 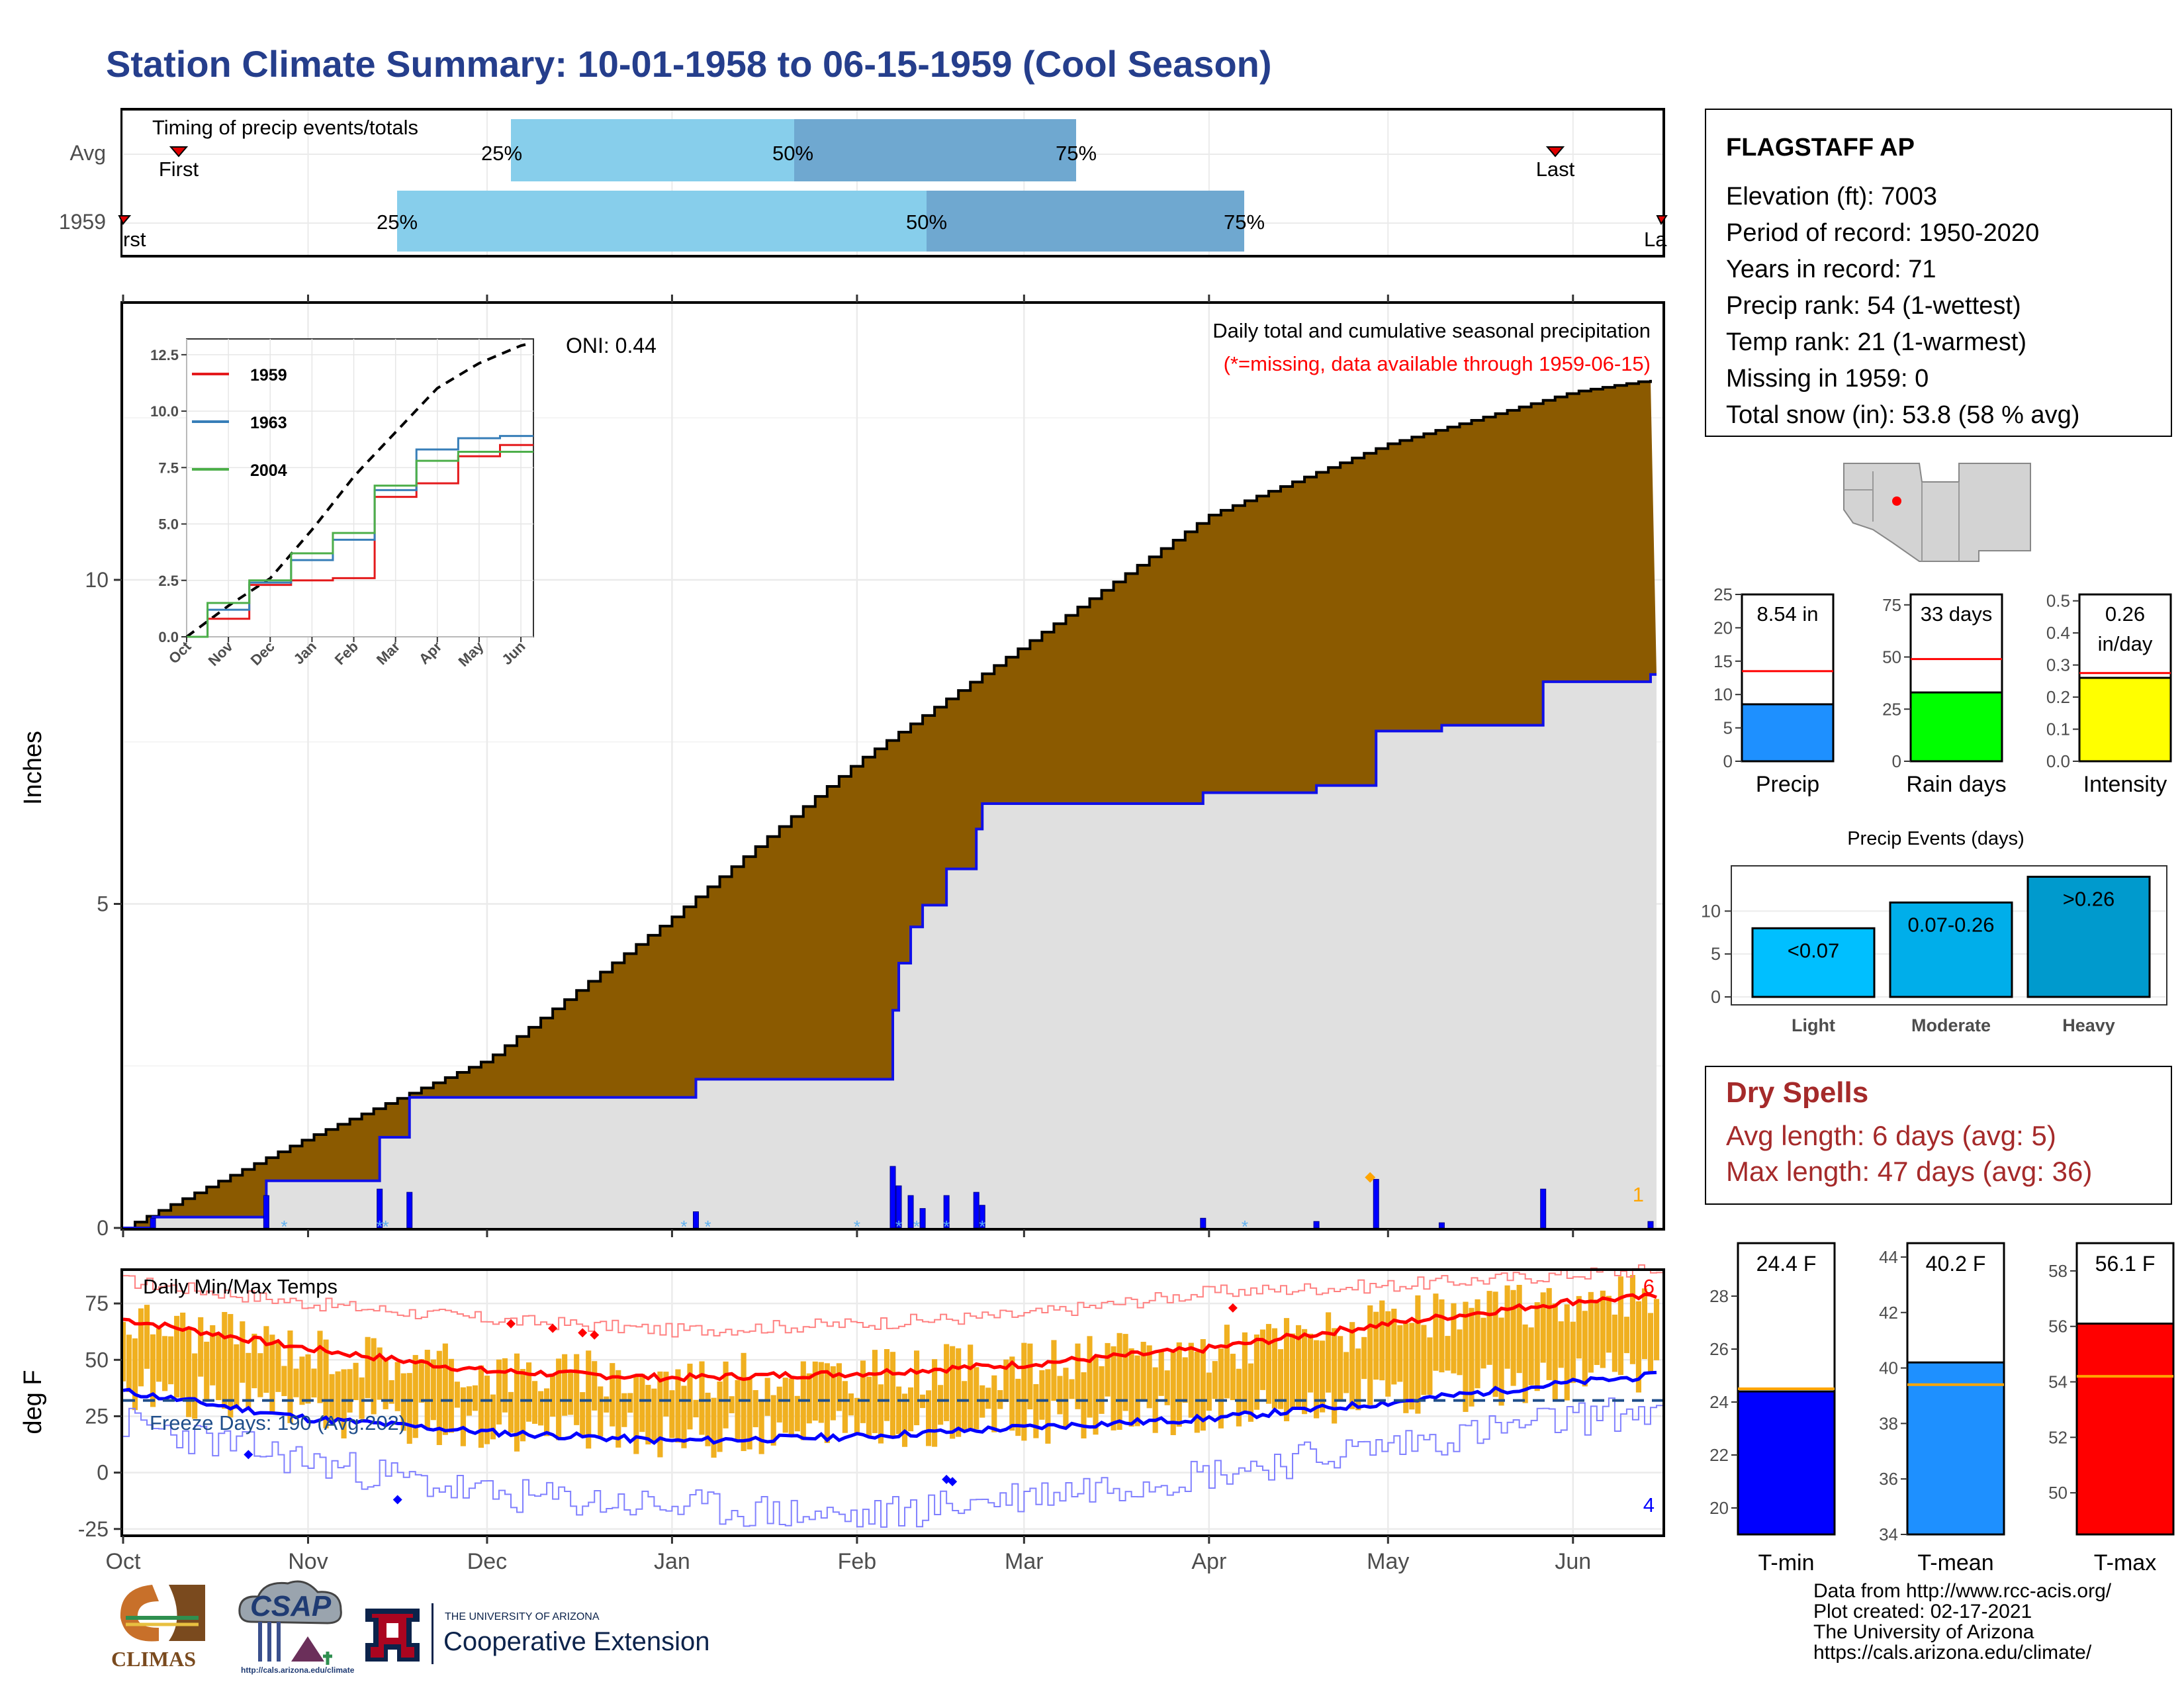 What do you see at coordinates (2125, 720) in the screenshot?
I see `mini-bar` at bounding box center [2125, 720].